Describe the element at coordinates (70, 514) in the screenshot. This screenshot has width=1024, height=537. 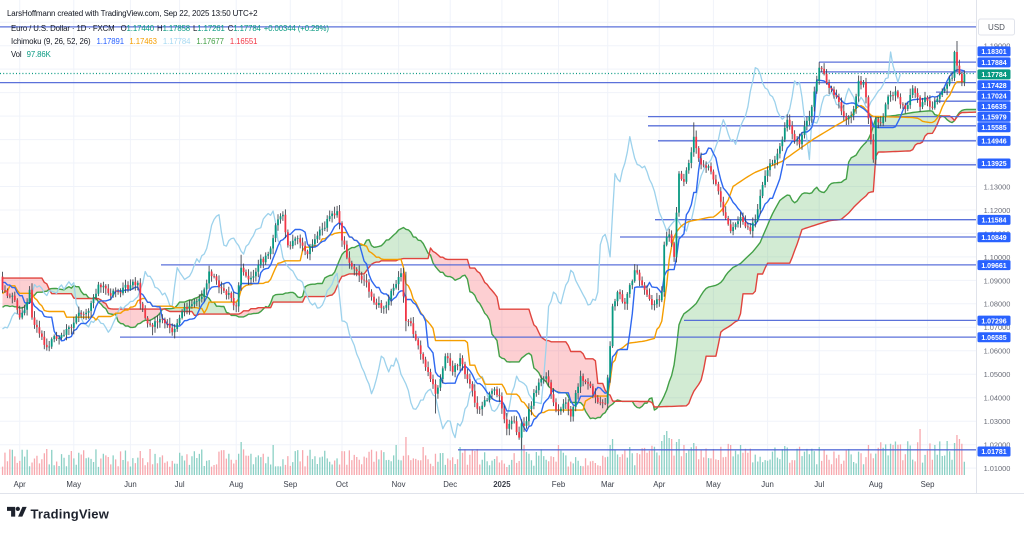
I see `svg-text: TradingView` at that location.